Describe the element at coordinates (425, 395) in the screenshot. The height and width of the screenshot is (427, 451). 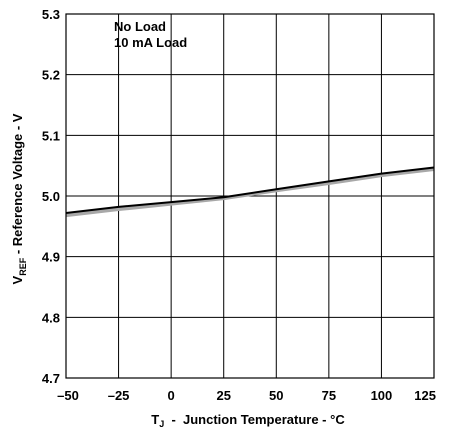
I see `x-tick-label: 125` at that location.